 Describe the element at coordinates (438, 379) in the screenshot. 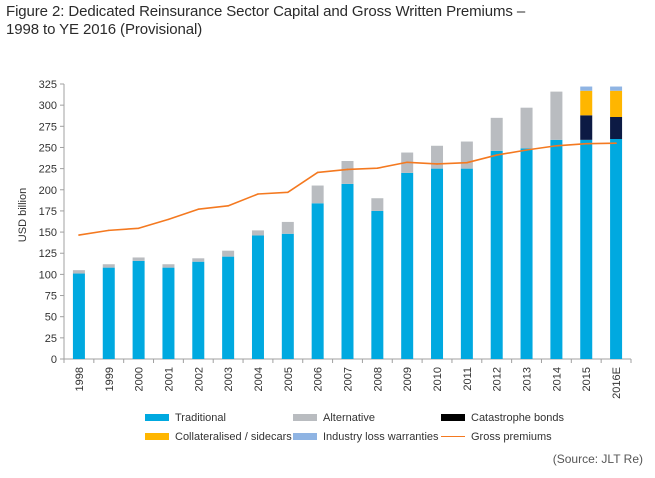

I see `x-tick-label: 2010` at that location.